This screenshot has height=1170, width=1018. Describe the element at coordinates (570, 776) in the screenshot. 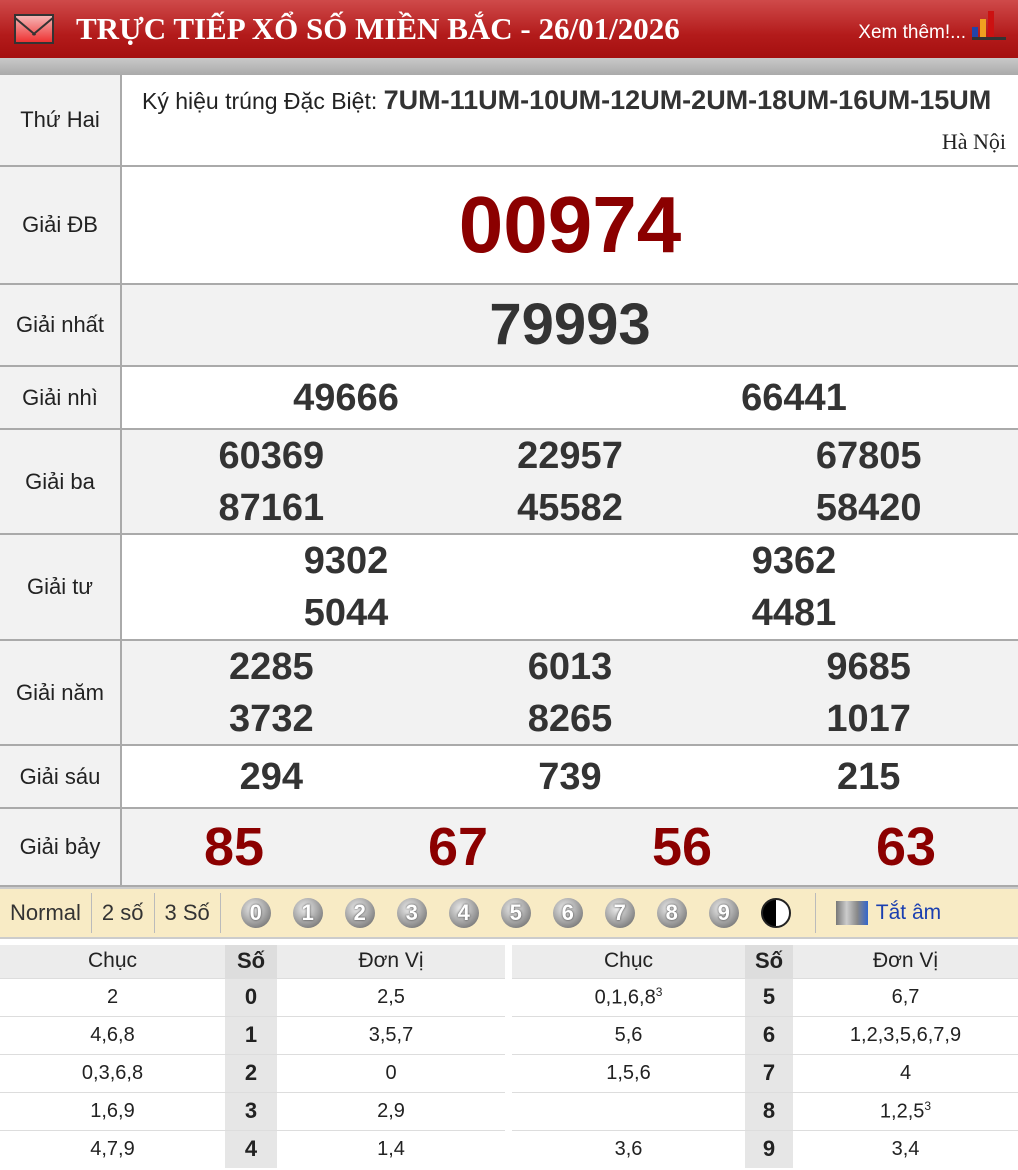

I see `prize-number: 739` at that location.